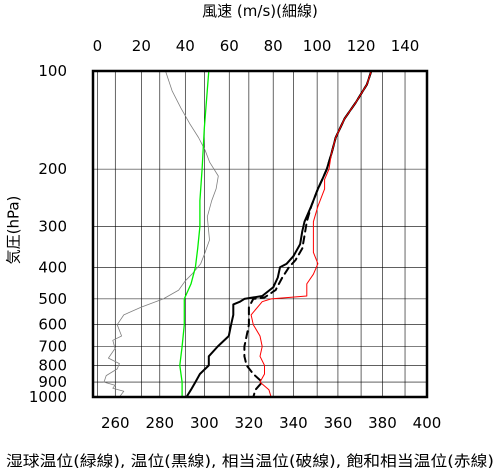 The height and width of the screenshot is (472, 497). Describe the element at coordinates (229, 46) in the screenshot. I see `x-top-tick-label: 60` at that location.